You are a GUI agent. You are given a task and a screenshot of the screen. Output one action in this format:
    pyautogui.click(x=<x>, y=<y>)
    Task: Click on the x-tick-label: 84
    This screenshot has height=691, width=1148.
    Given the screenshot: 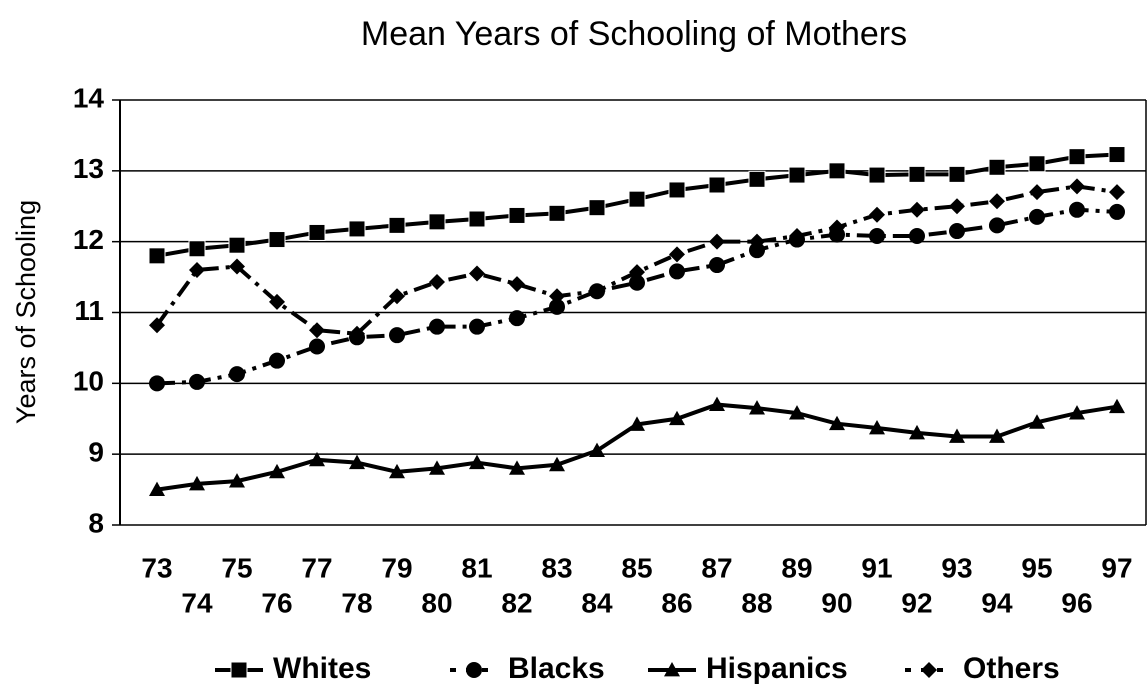 What is the action you would take?
    pyautogui.click(x=597, y=602)
    